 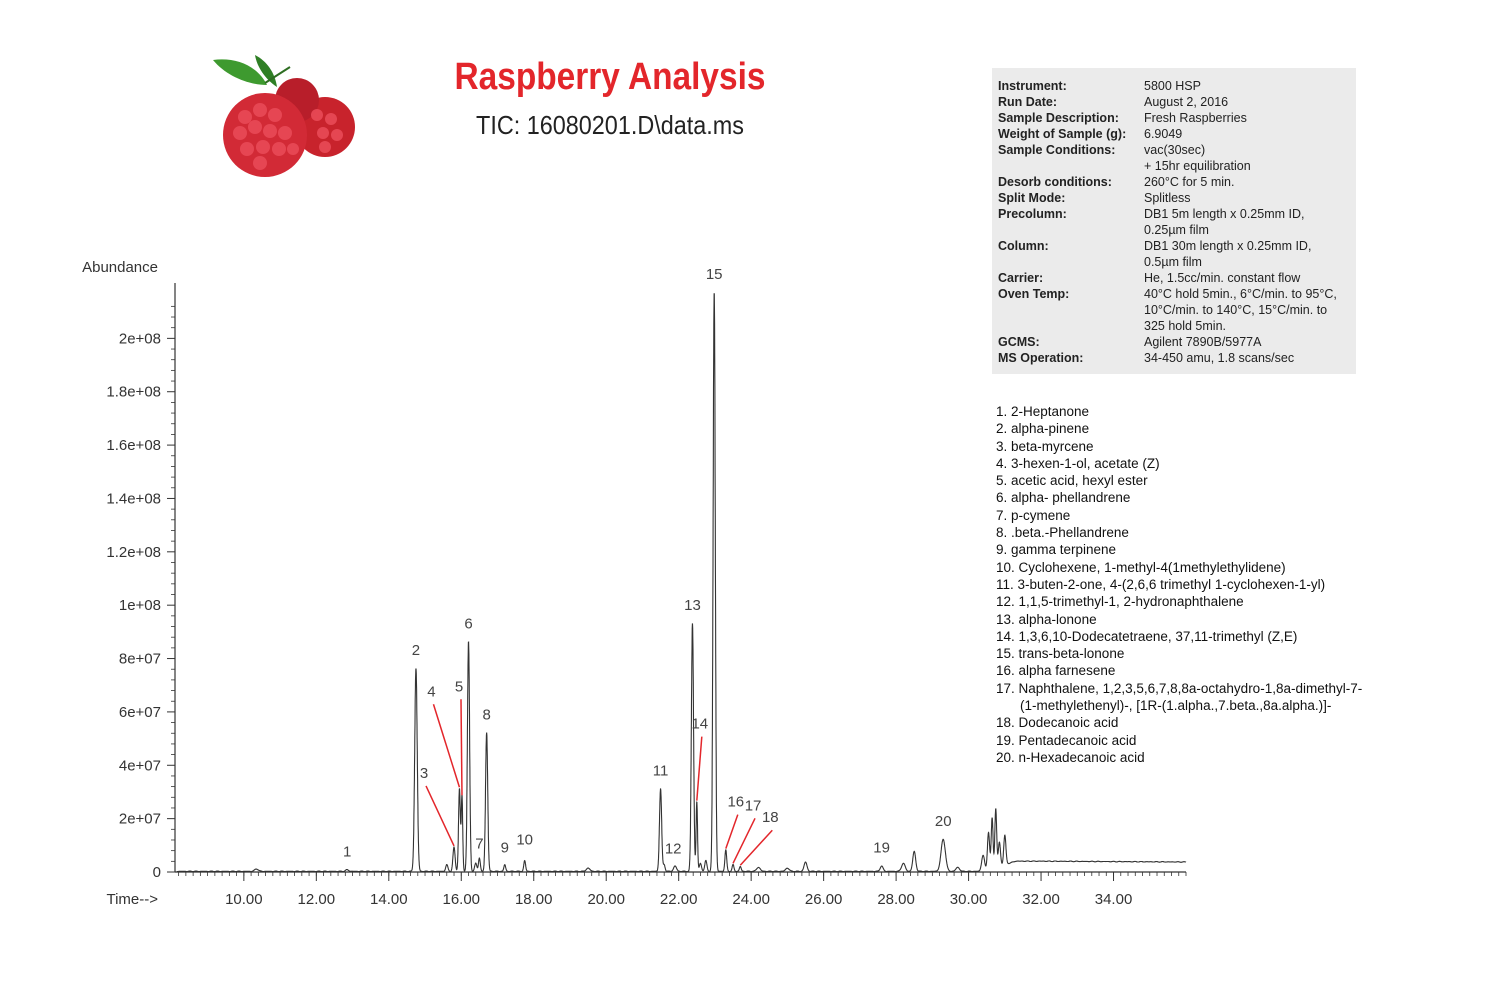 I want to click on info-key: Carrier:, so click(x=1021, y=278).